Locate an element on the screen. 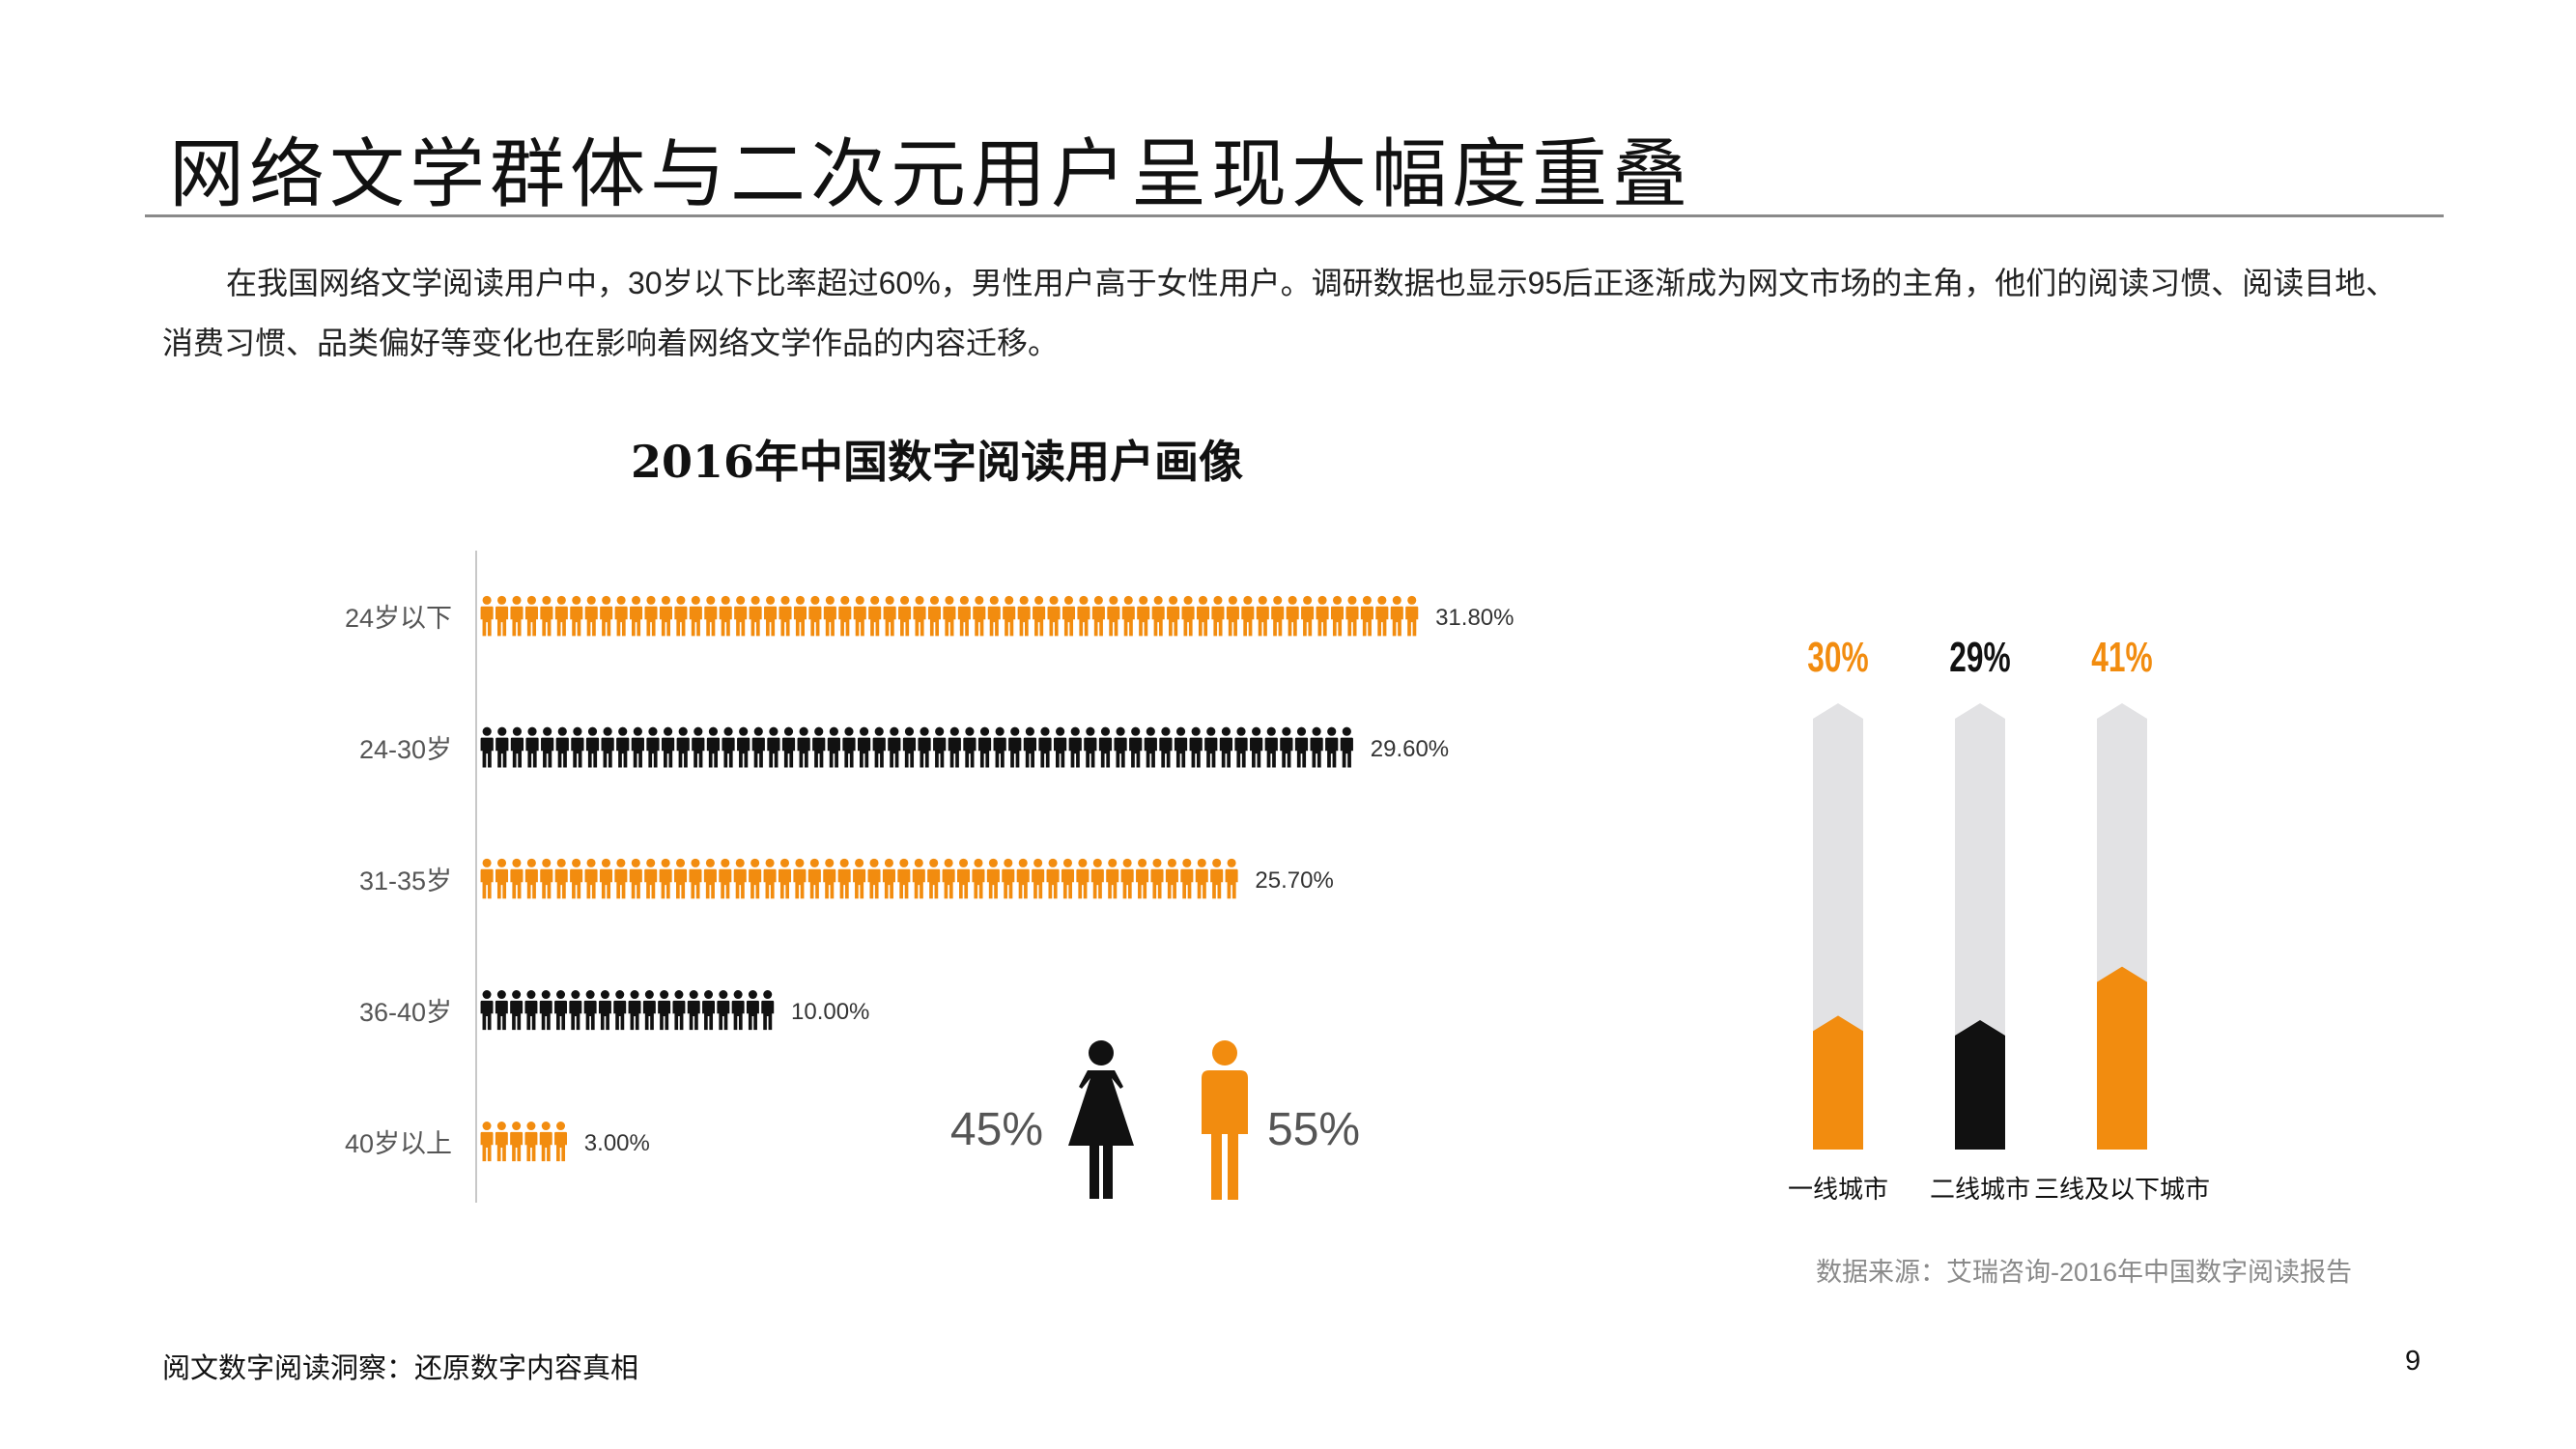 The image size is (2576, 1449). male-figure-icon is located at coordinates (1225, 1120).